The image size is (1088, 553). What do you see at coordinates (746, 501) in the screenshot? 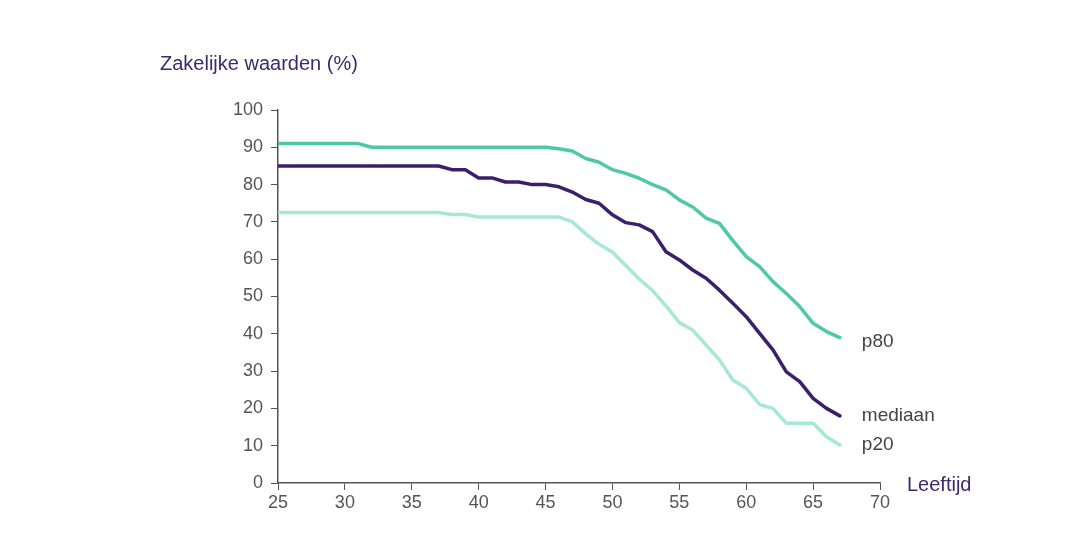
I see `x-tick-label: 60` at bounding box center [746, 501].